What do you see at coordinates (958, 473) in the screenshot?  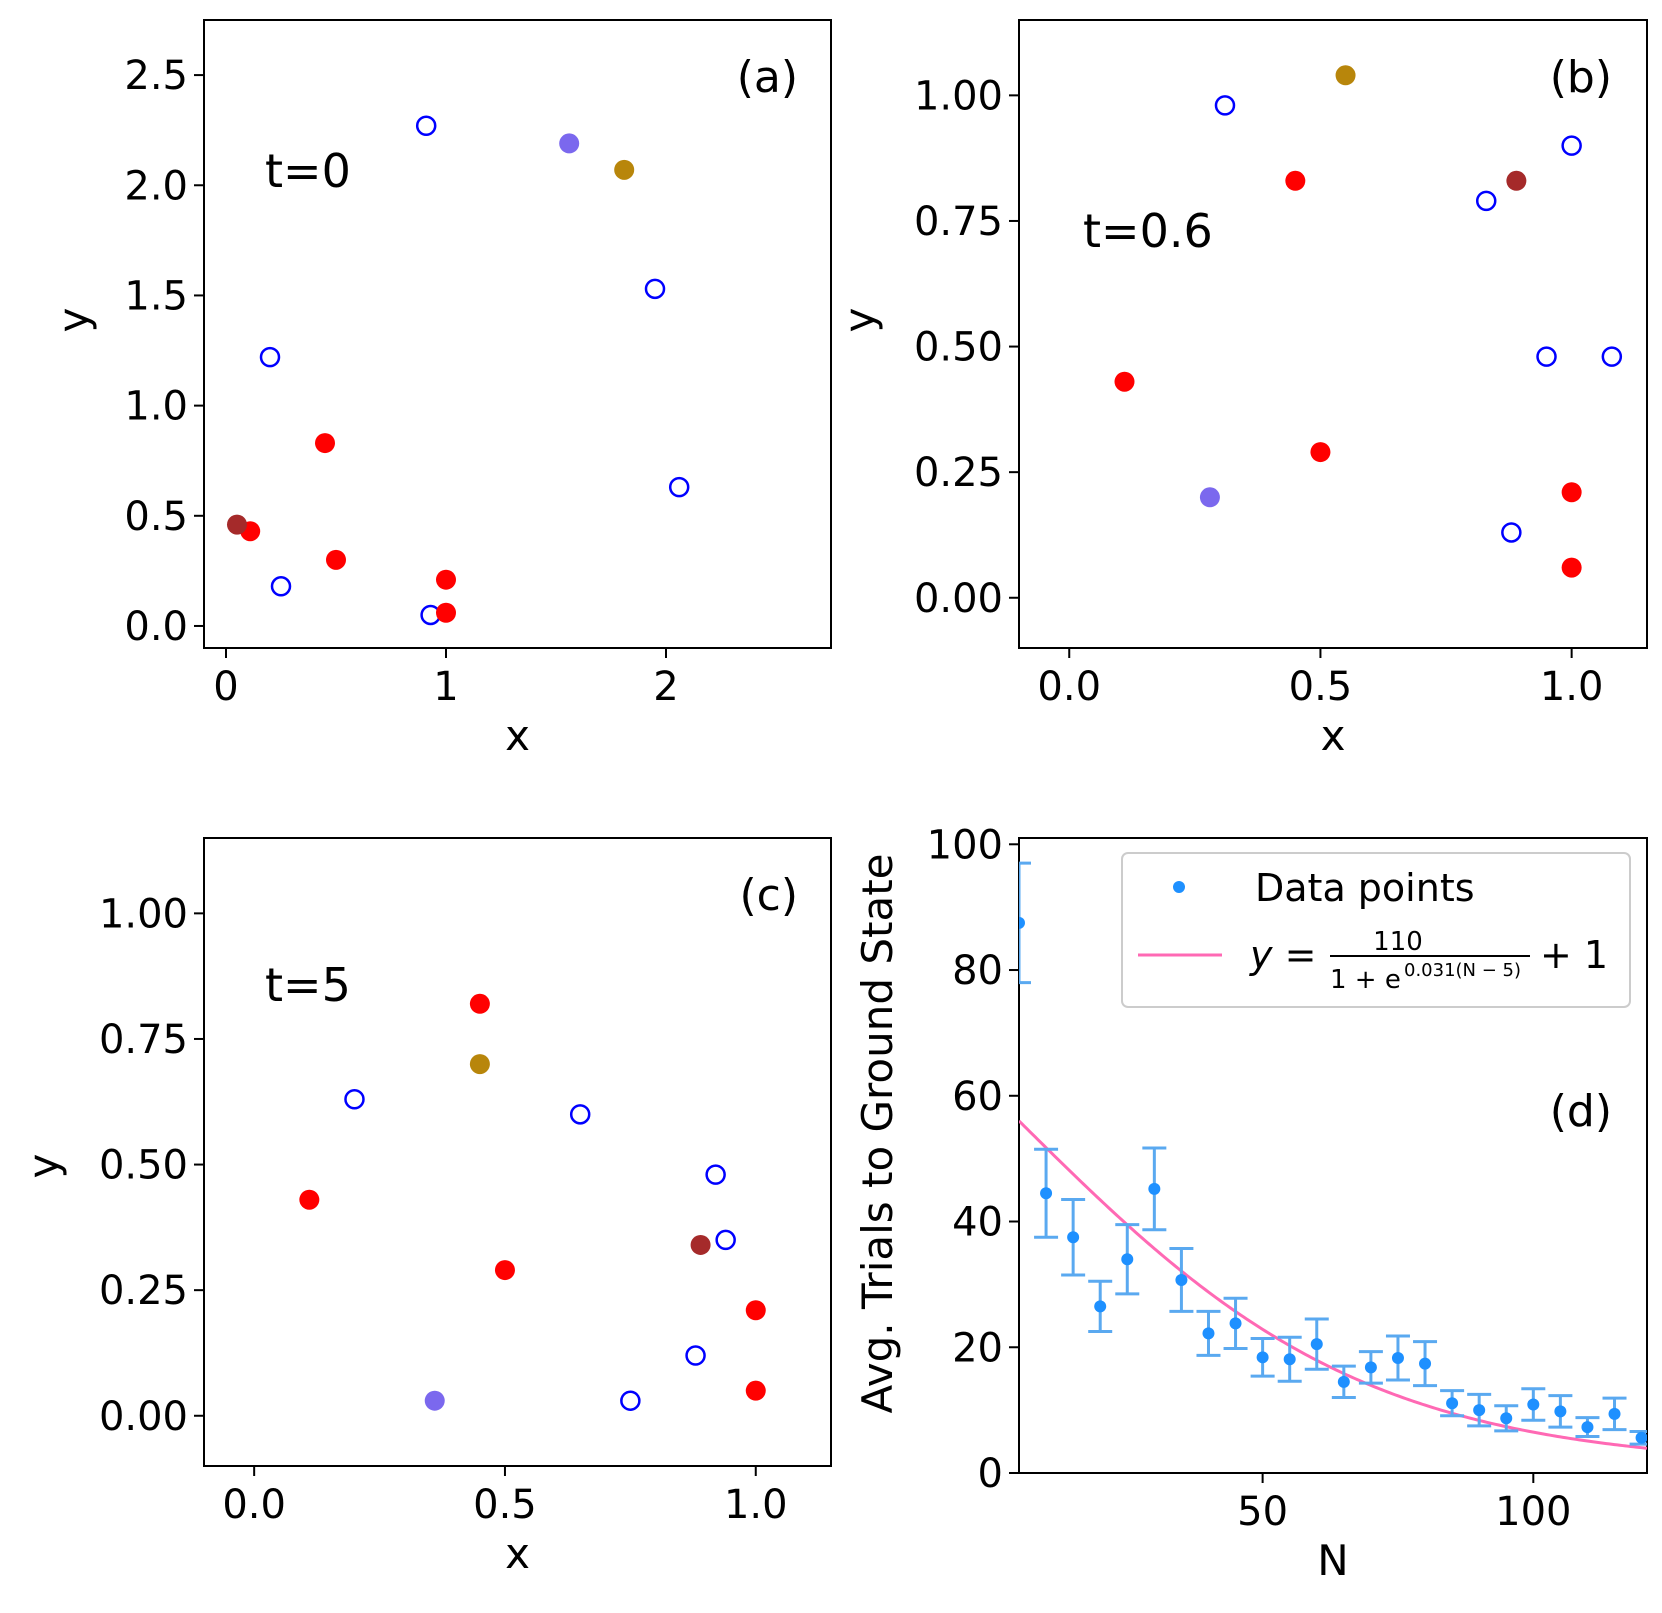 I see `y-tick-label: 0.25` at bounding box center [958, 473].